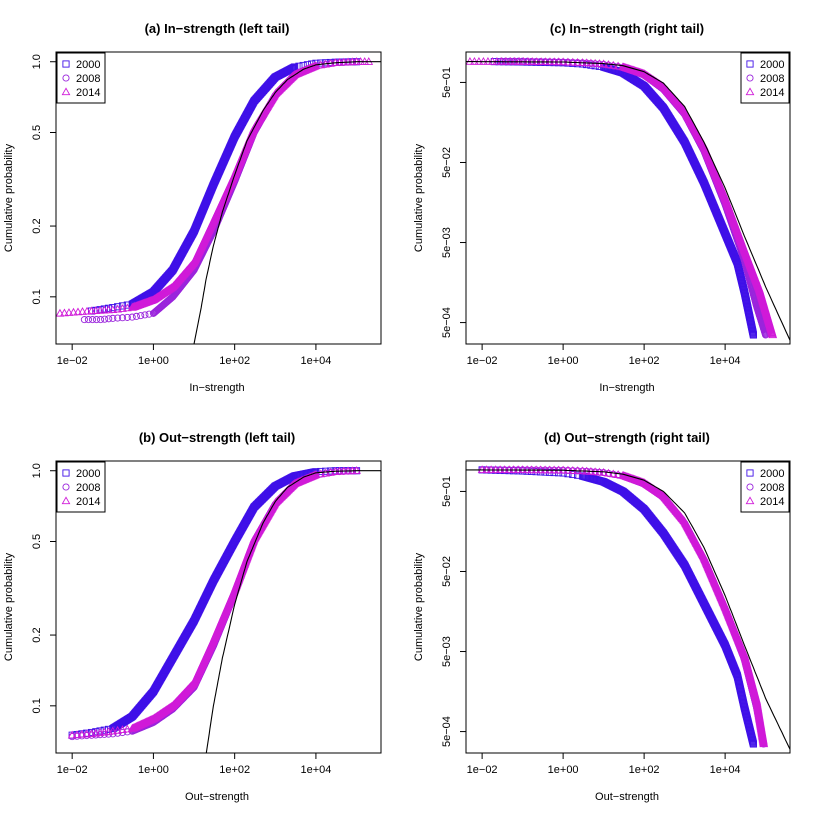  I want to click on y-tick-label: 0.2, so click(37, 634).